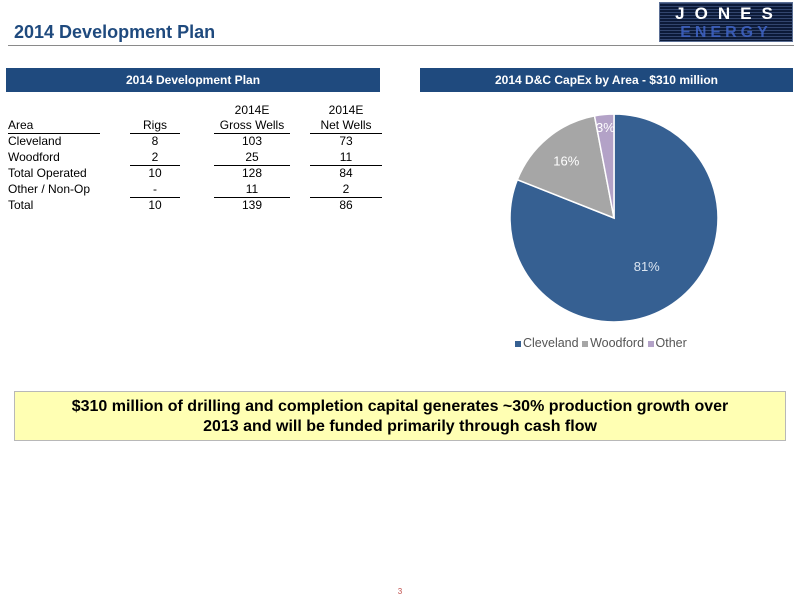 This screenshot has width=800, height=600. I want to click on cell-area: Woodford, so click(34, 157).